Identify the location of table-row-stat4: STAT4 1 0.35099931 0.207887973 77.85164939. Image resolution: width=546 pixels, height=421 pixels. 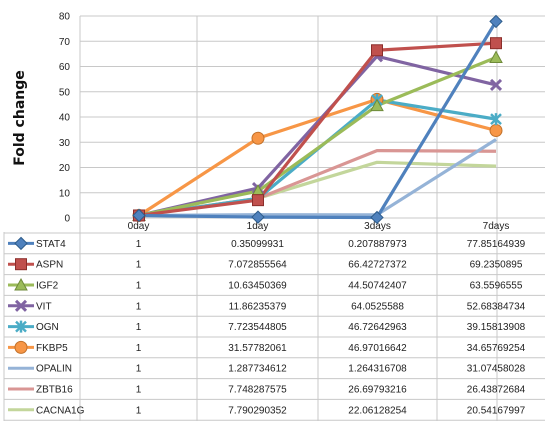
(267, 243).